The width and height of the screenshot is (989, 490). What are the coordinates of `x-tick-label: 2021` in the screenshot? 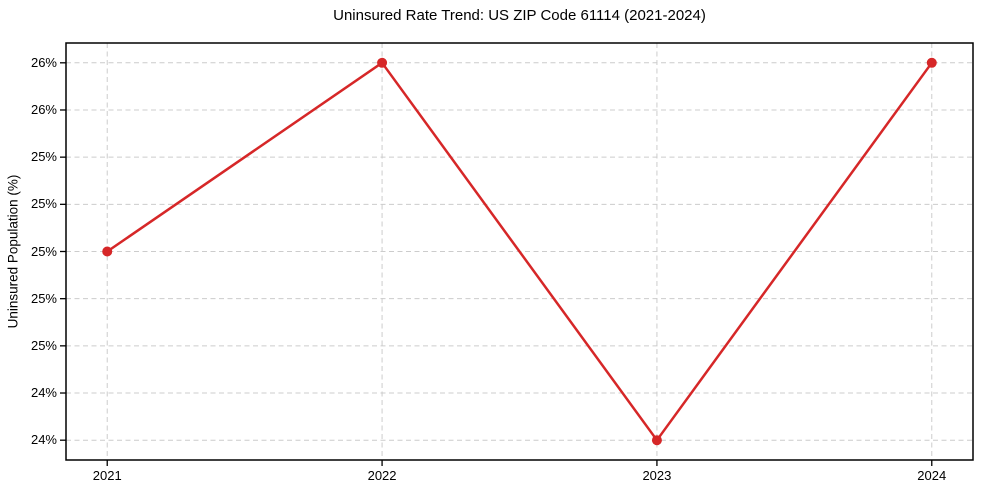 It's located at (107, 475).